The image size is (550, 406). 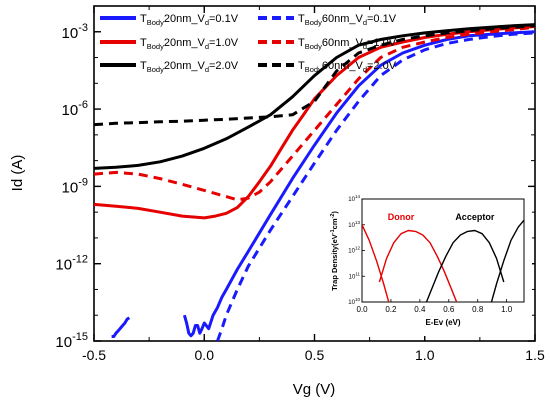 I want to click on inset-annotation-label: Donor, so click(x=401, y=217).